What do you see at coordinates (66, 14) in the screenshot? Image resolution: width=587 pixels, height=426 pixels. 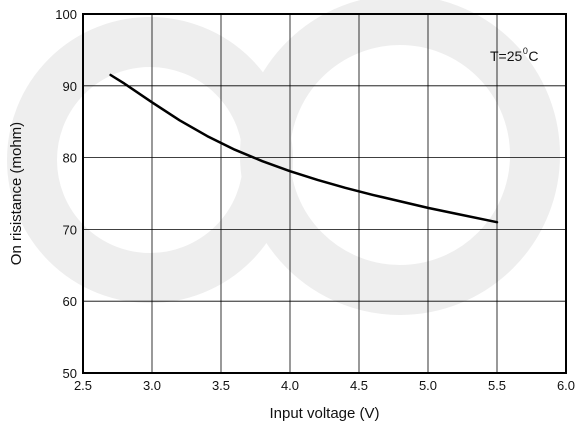 I see `y-tick-label: 100` at bounding box center [66, 14].